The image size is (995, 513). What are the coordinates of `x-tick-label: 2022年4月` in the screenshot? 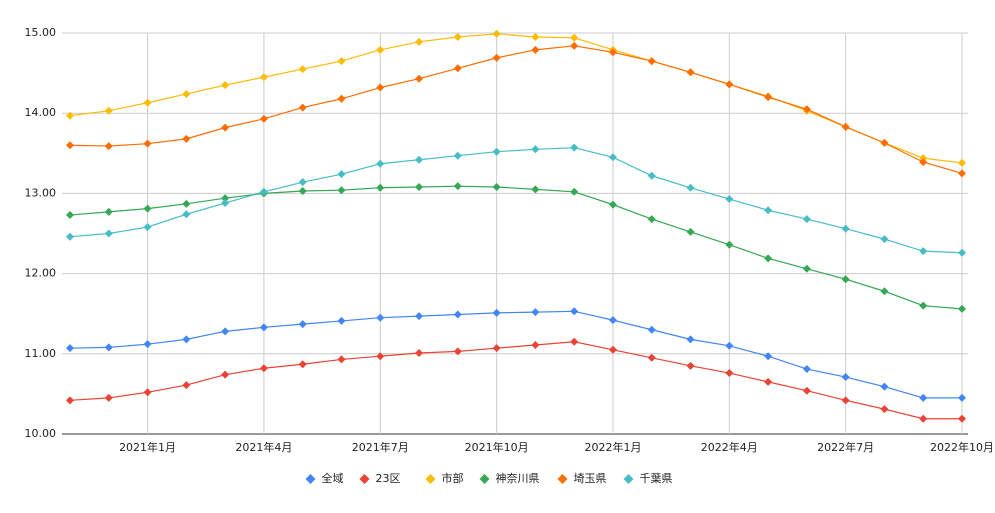 It's located at (729, 447).